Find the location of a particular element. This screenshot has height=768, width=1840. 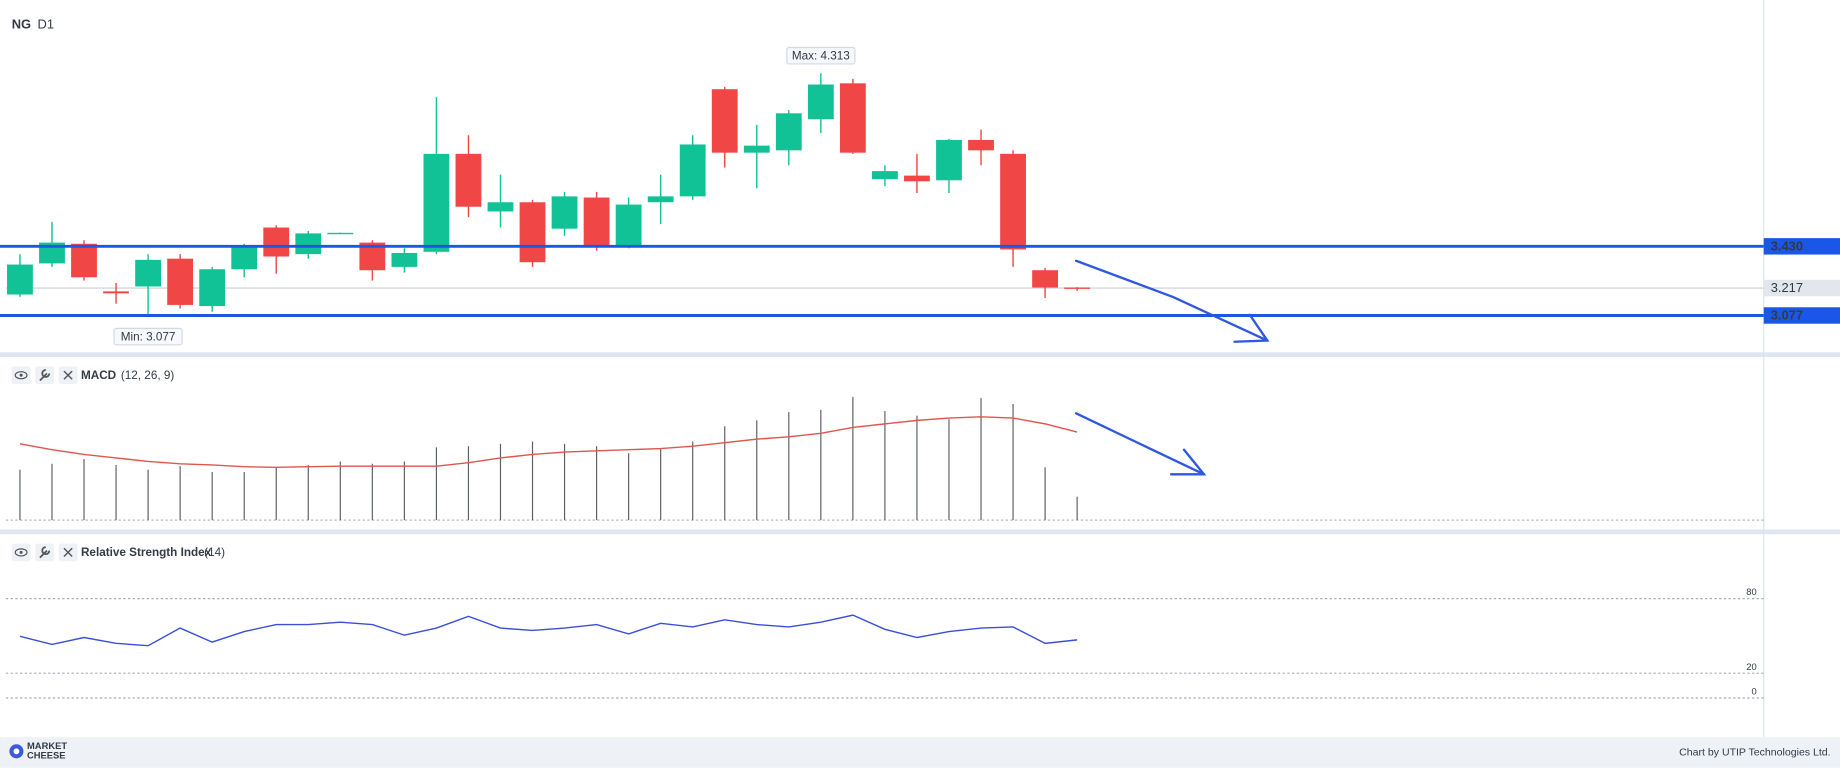

rsi-line is located at coordinates (548, 630).